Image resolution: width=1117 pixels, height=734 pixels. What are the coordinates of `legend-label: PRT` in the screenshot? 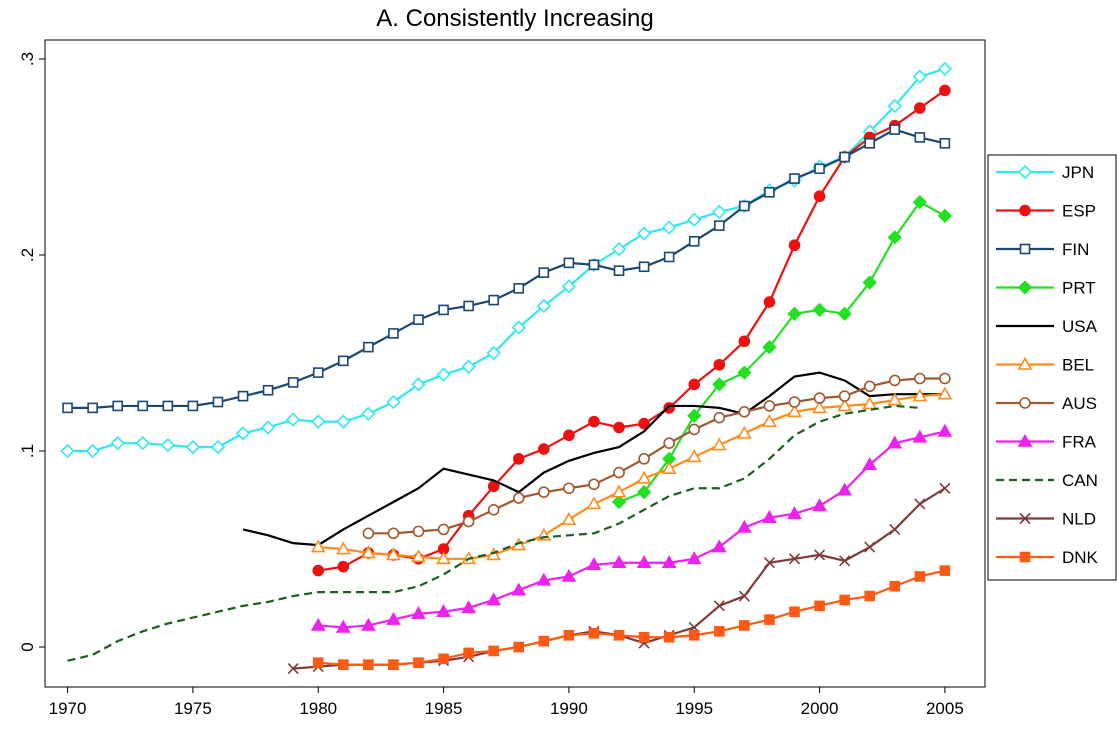 It's located at (1079, 288).